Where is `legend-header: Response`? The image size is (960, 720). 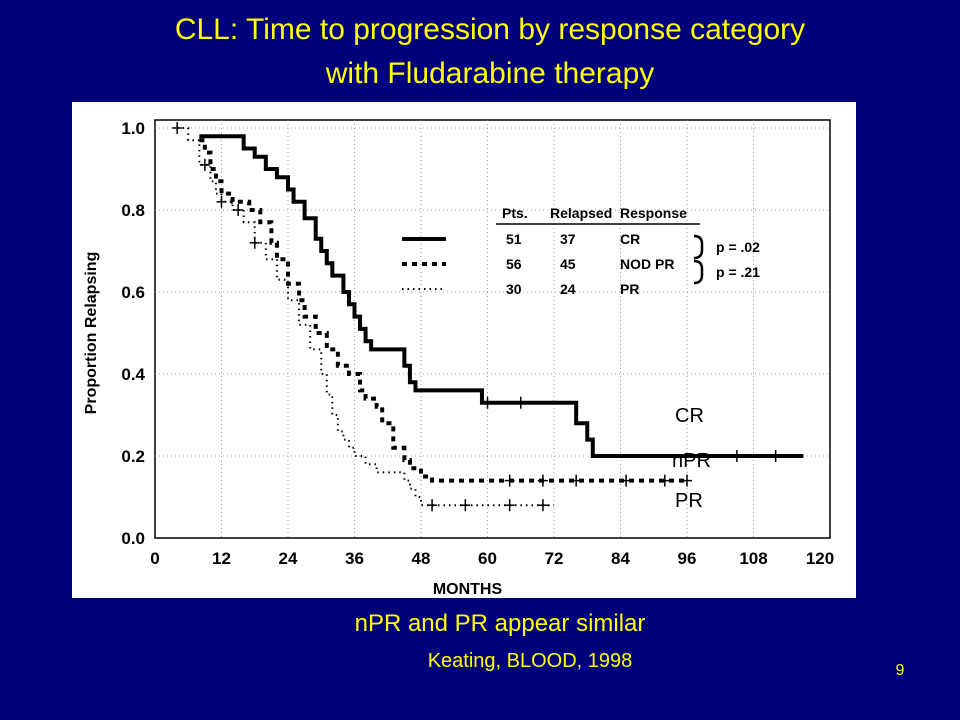 legend-header: Response is located at coordinates (653, 213).